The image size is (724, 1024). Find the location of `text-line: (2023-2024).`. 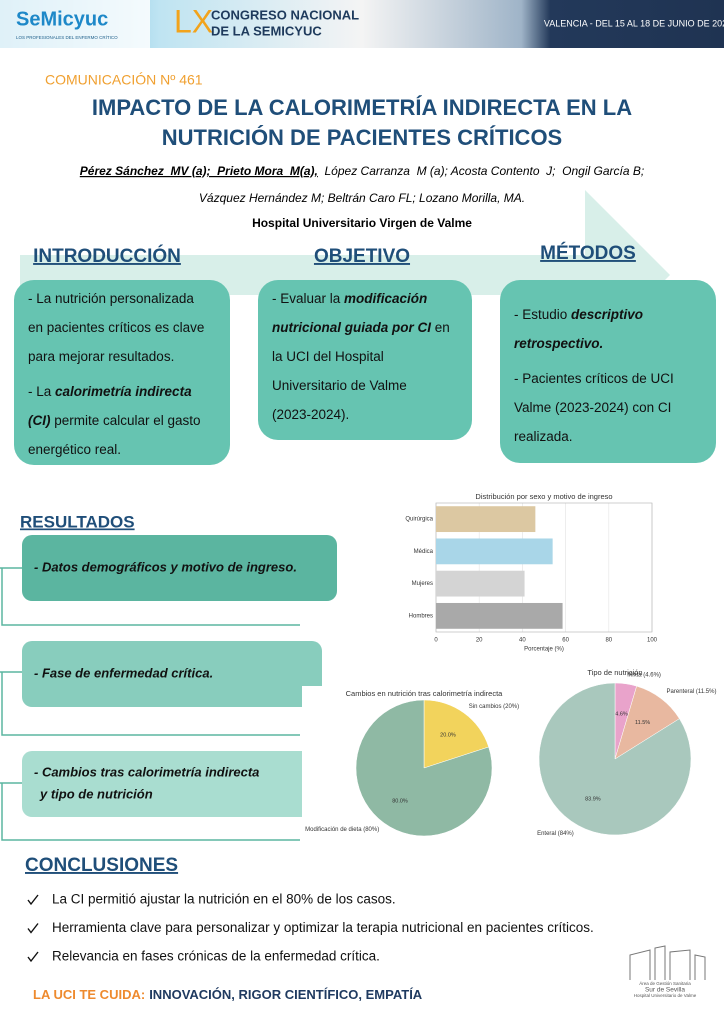

text-line: (2023-2024). is located at coordinates (310, 414).